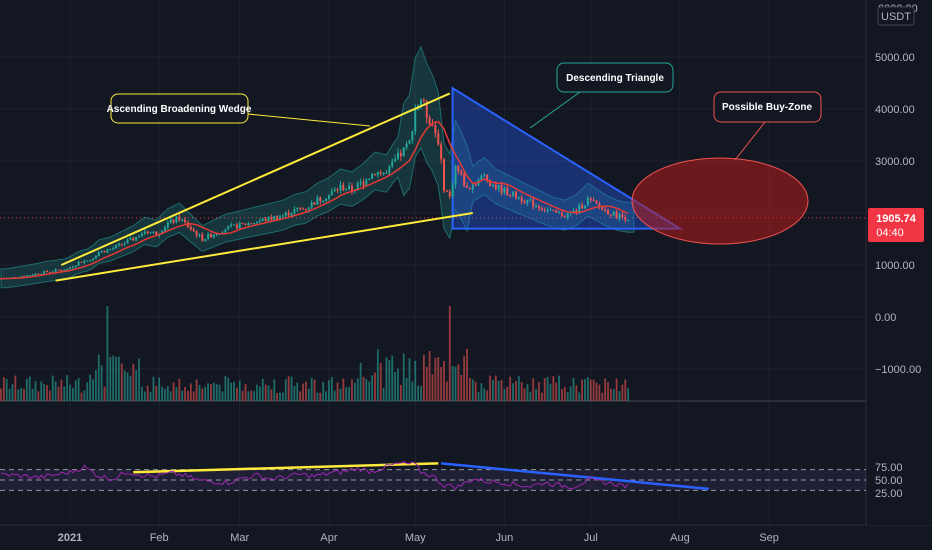  What do you see at coordinates (896, 225) in the screenshot?
I see `last-price-badge-bg` at bounding box center [896, 225].